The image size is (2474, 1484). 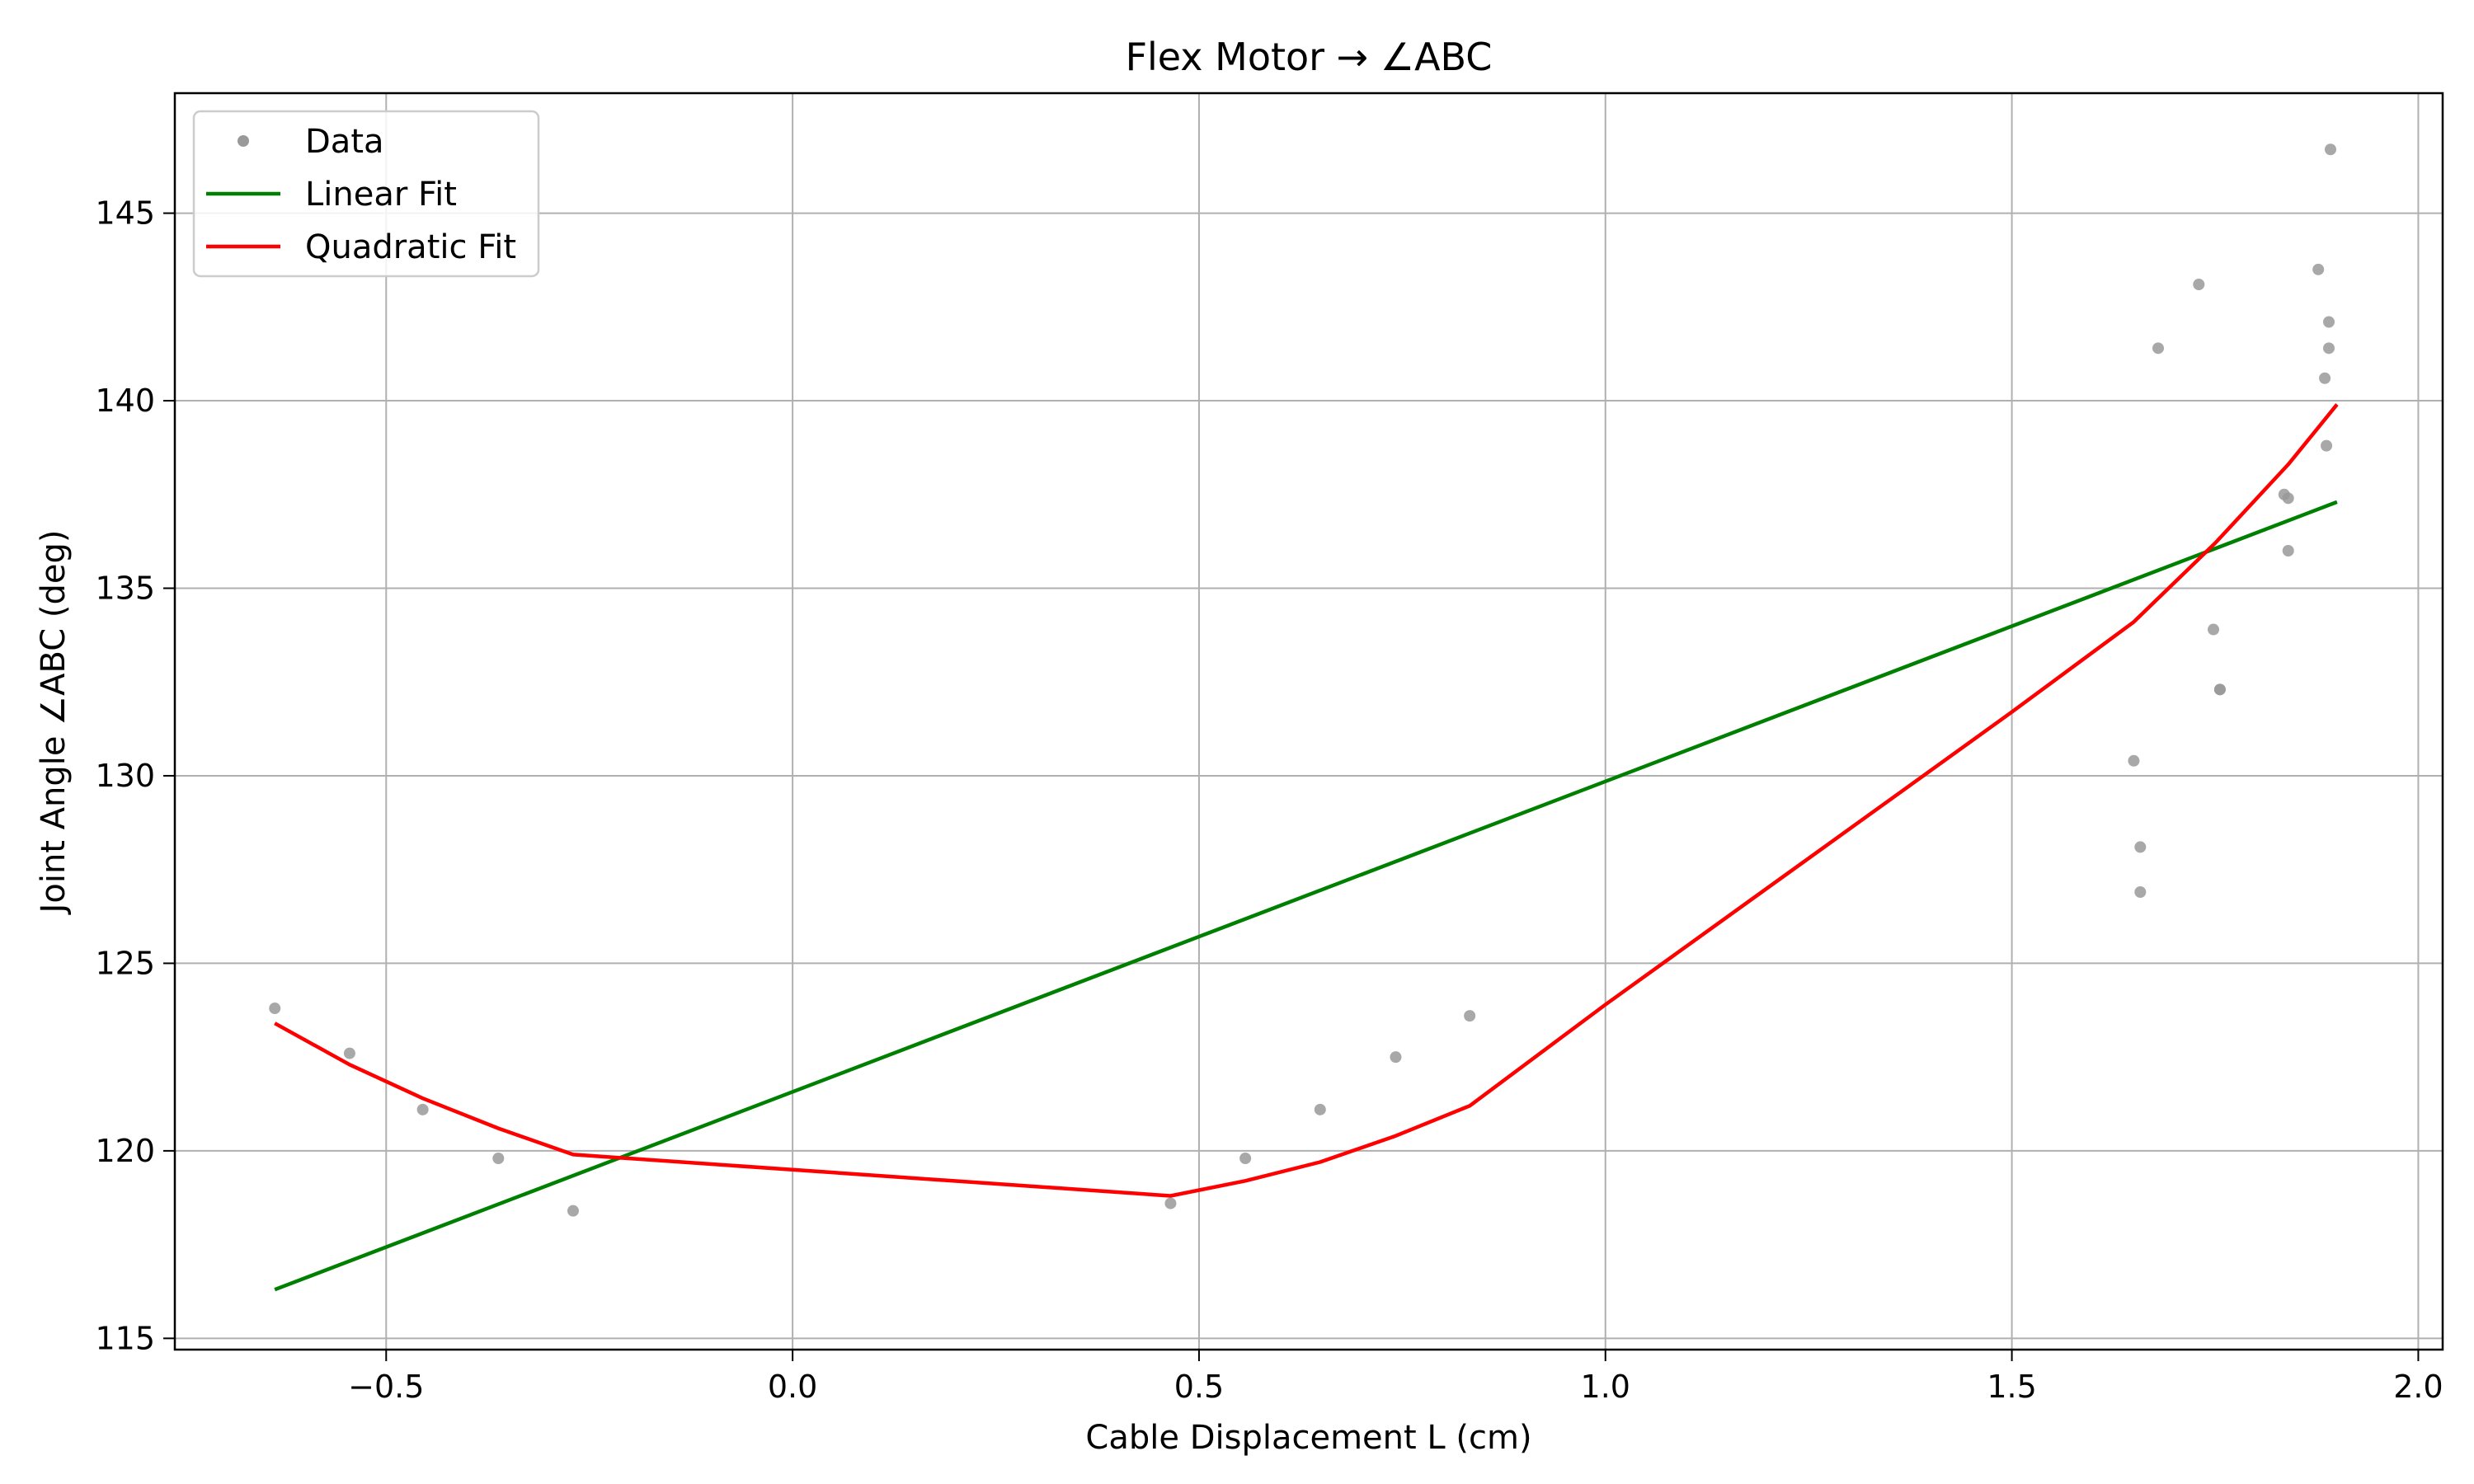 What do you see at coordinates (410, 247) in the screenshot?
I see `legend-label: Quadratic Fit` at bounding box center [410, 247].